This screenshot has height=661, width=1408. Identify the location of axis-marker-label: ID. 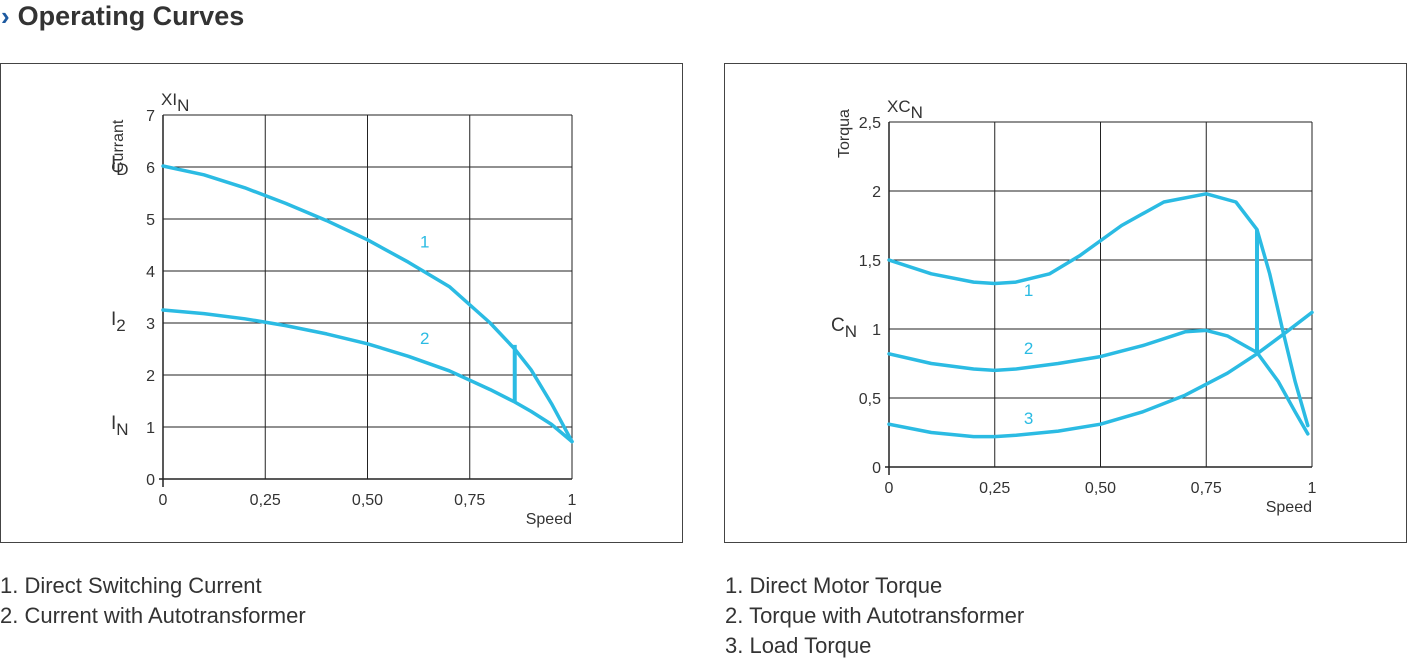
(120, 166).